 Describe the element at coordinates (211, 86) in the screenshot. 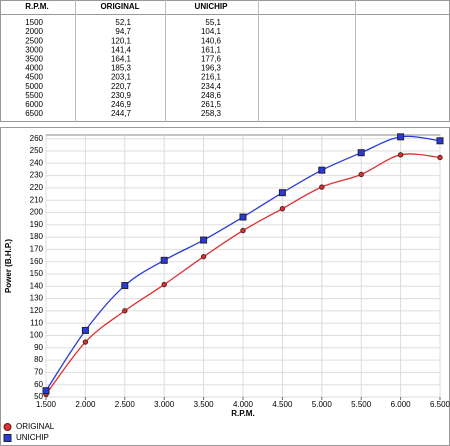

I see `table-cell: 234,4` at that location.